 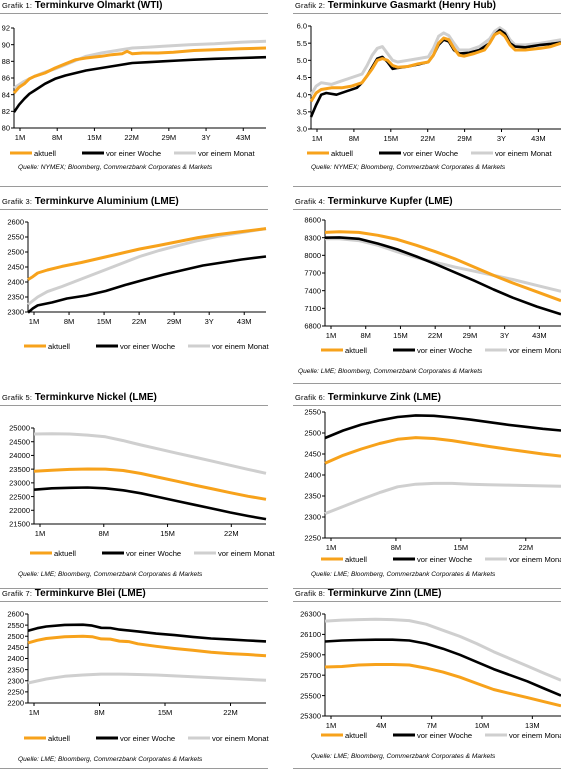 I want to click on x-tick-label: 4M, so click(x=381, y=725).